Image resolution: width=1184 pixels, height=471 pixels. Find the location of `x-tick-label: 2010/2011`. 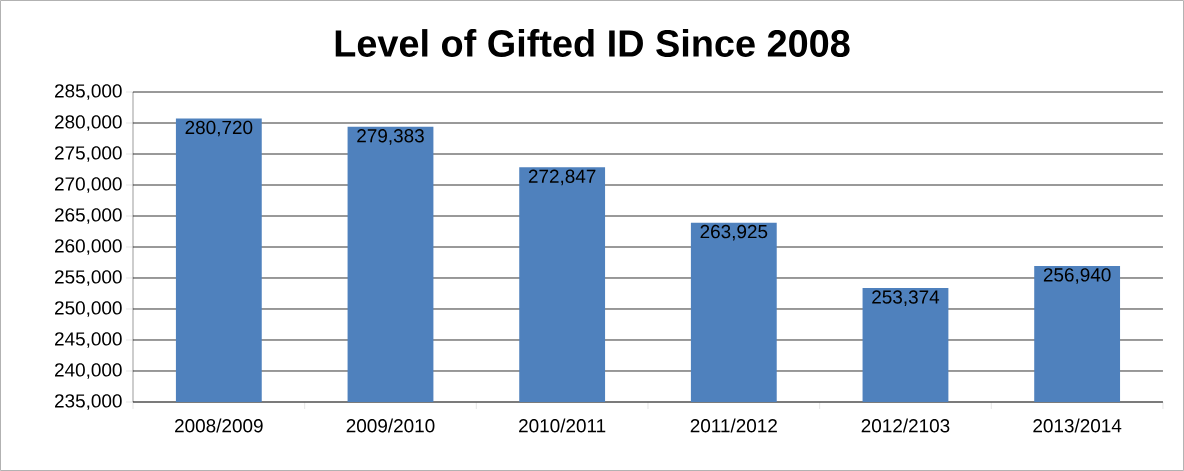

x-tick-label: 2010/2011 is located at coordinates (562, 425).